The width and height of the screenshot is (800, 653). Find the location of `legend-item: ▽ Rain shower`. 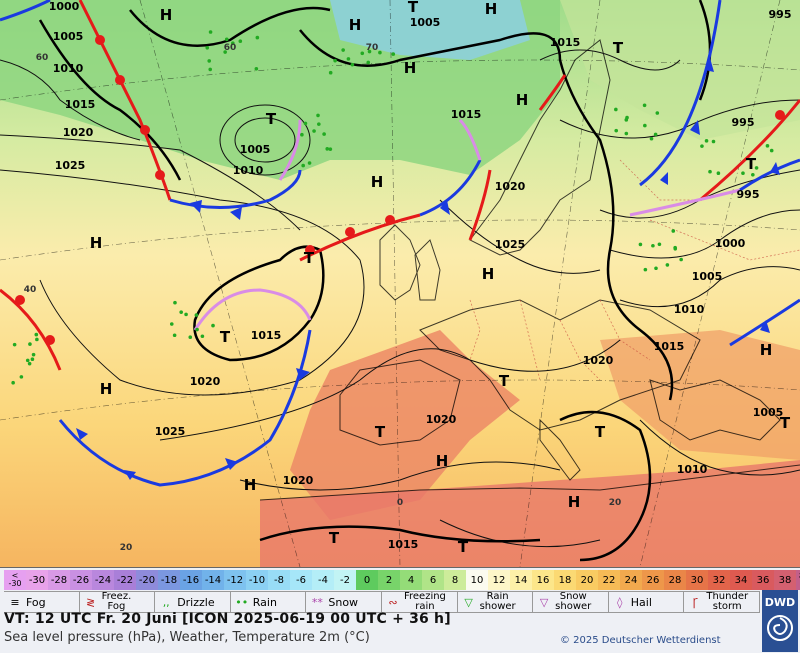

legend-item: ▽ Rain shower is located at coordinates (496, 602).